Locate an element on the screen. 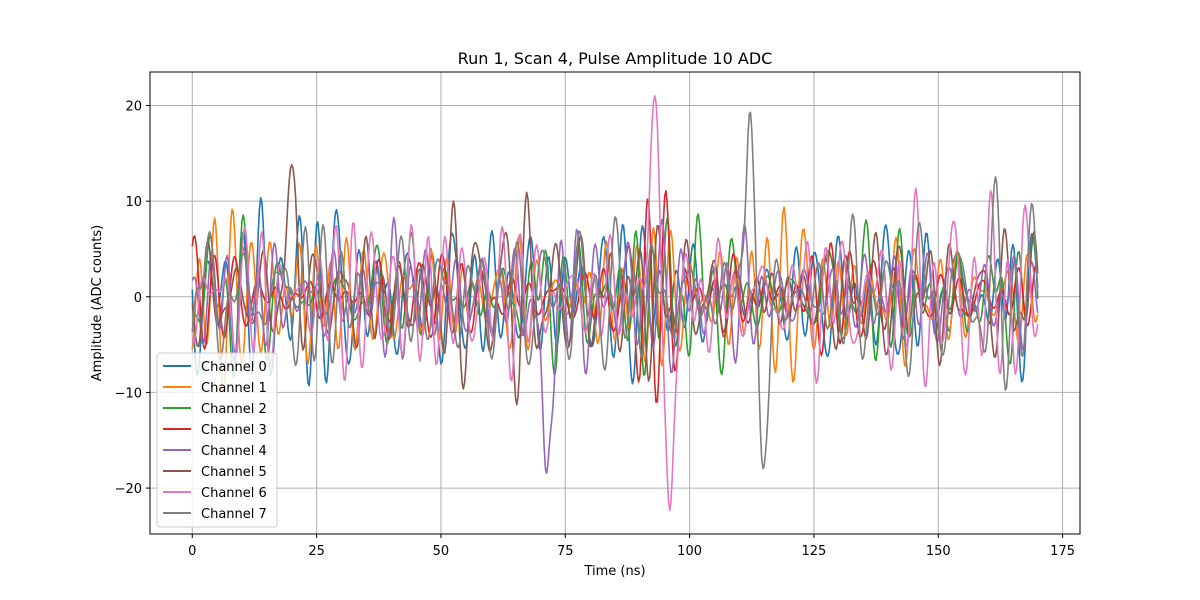 The width and height of the screenshot is (1200, 600). legend-label: Channel 0 is located at coordinates (234, 367).